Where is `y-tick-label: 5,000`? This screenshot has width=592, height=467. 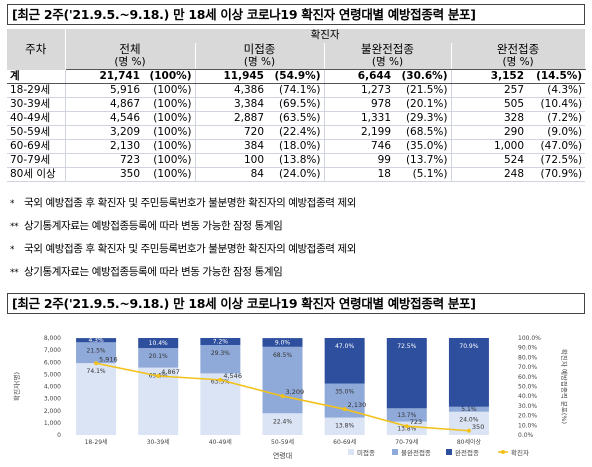
y-tick-label: 5,000 is located at coordinates (52, 374).